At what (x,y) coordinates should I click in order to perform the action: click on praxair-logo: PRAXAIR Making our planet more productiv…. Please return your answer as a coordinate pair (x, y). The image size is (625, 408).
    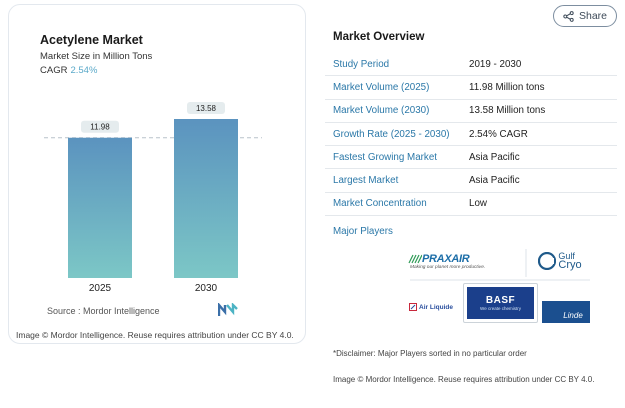
    Looking at the image, I should click on (450, 261).